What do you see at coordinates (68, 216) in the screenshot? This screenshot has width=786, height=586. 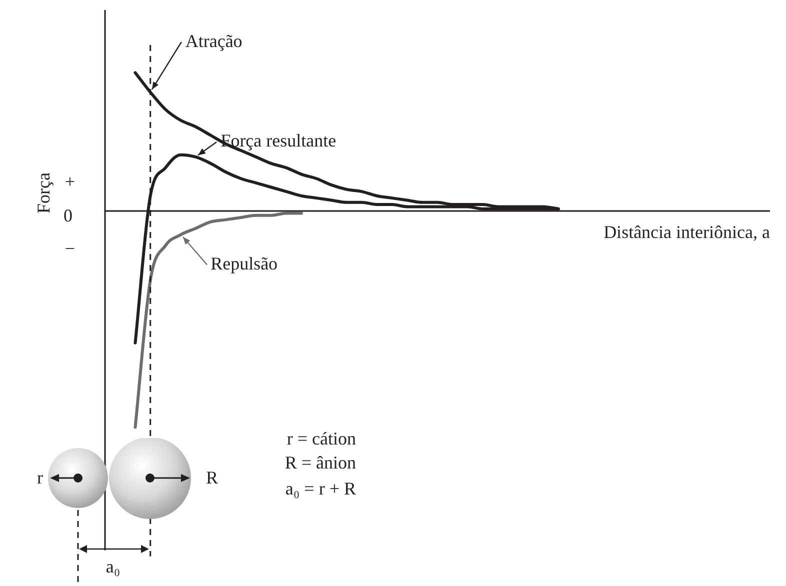 I see `text: 0` at bounding box center [68, 216].